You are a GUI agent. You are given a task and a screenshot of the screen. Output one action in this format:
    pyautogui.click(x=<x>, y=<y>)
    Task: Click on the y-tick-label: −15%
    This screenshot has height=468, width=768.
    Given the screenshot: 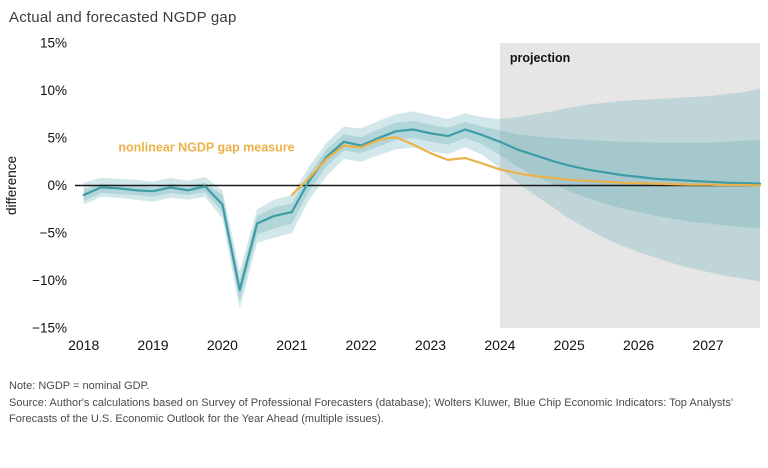 What is the action you would take?
    pyautogui.click(x=49, y=328)
    